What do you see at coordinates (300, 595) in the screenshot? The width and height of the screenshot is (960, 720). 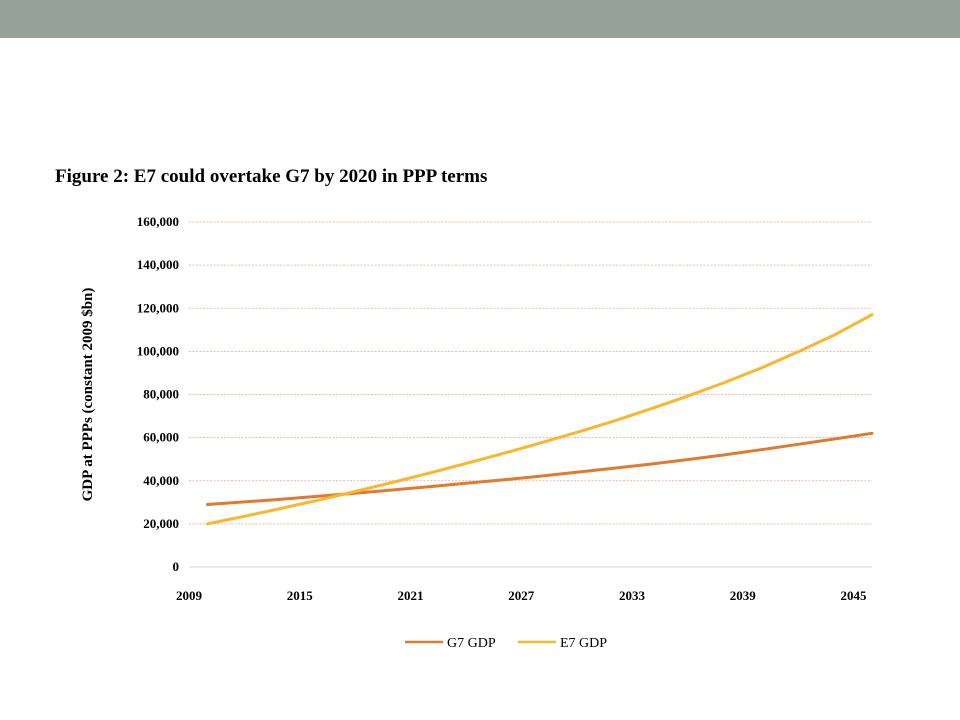 I see `x-tick-label: 2015` at bounding box center [300, 595].